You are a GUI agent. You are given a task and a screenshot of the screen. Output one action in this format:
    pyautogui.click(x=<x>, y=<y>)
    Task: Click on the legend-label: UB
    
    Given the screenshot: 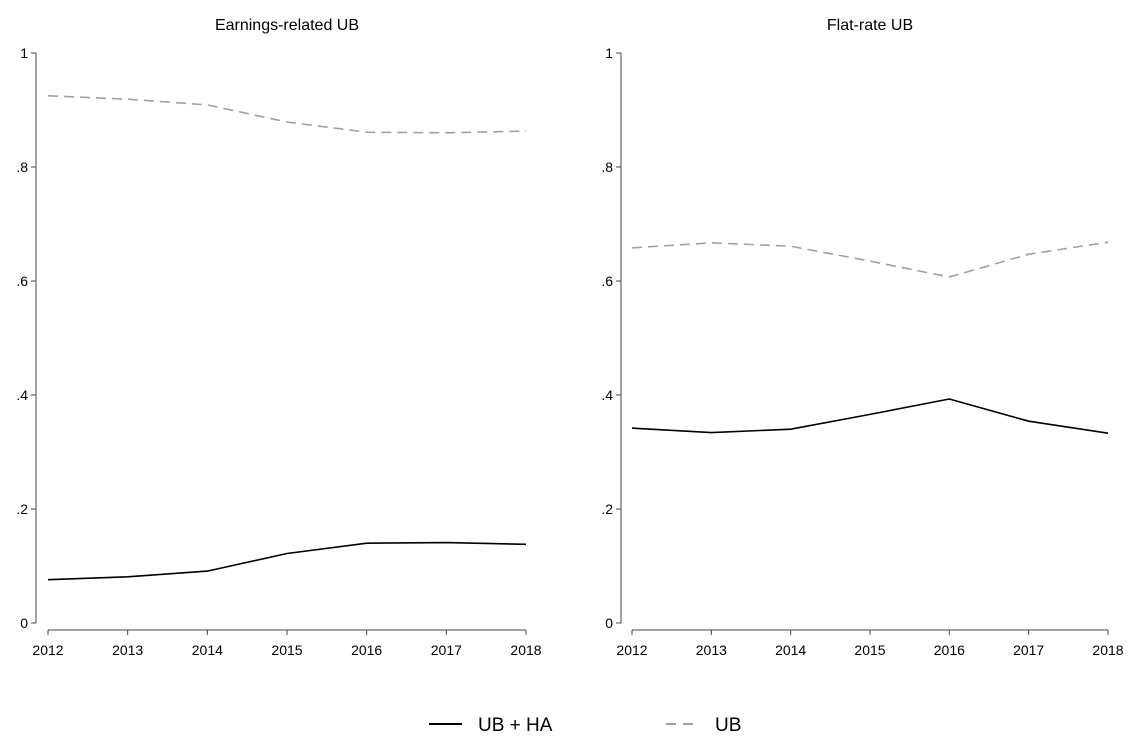 What is the action you would take?
    pyautogui.click(x=728, y=725)
    